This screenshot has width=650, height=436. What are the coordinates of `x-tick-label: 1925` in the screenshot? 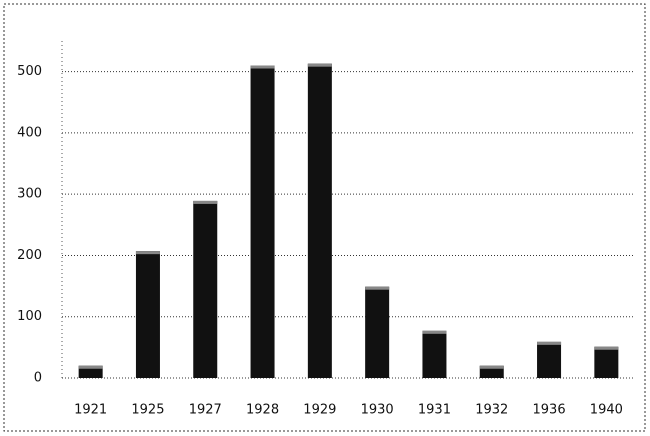 It's located at (147, 410).